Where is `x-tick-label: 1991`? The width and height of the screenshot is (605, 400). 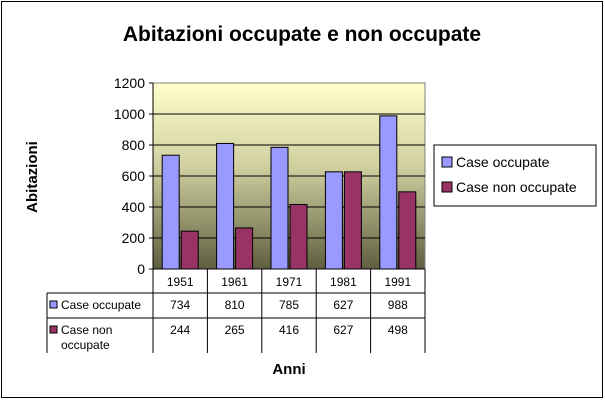 x-tick-label: 1991 is located at coordinates (397, 282).